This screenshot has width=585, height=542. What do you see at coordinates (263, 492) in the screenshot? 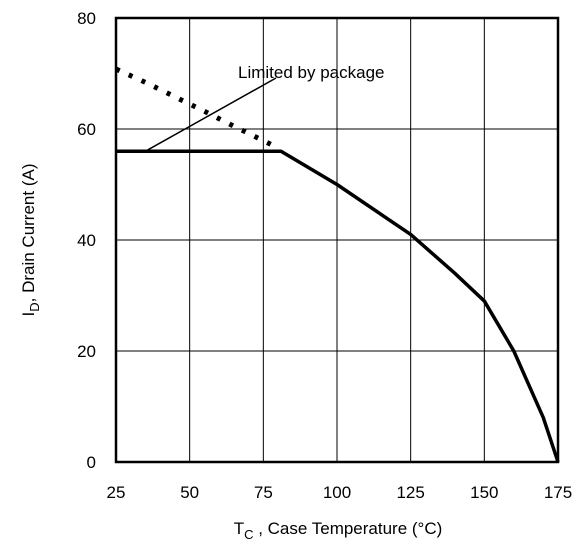
I see `x-tick-label: 75` at bounding box center [263, 492].